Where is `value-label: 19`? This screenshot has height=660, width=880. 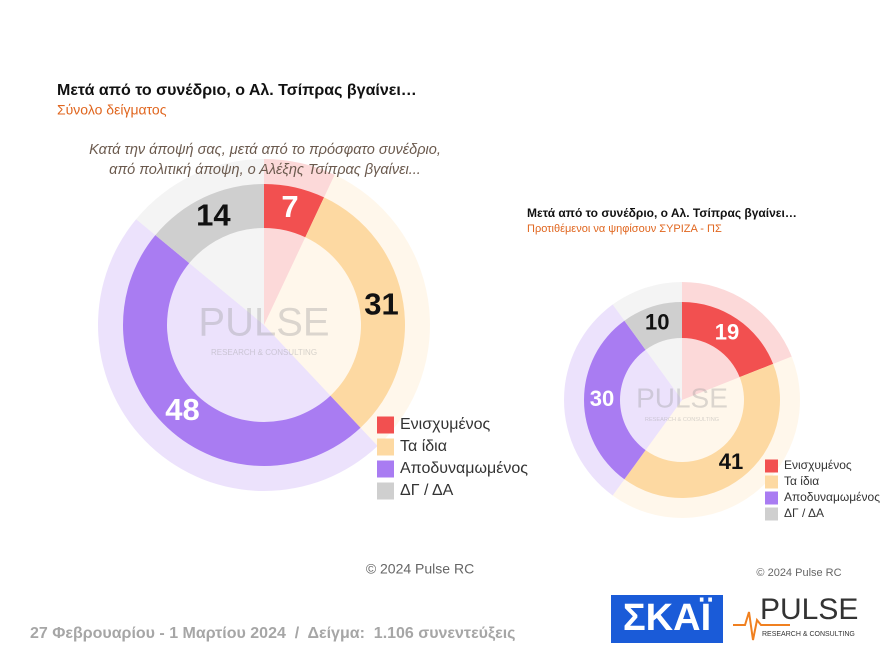
value-label: 19 is located at coordinates (727, 332).